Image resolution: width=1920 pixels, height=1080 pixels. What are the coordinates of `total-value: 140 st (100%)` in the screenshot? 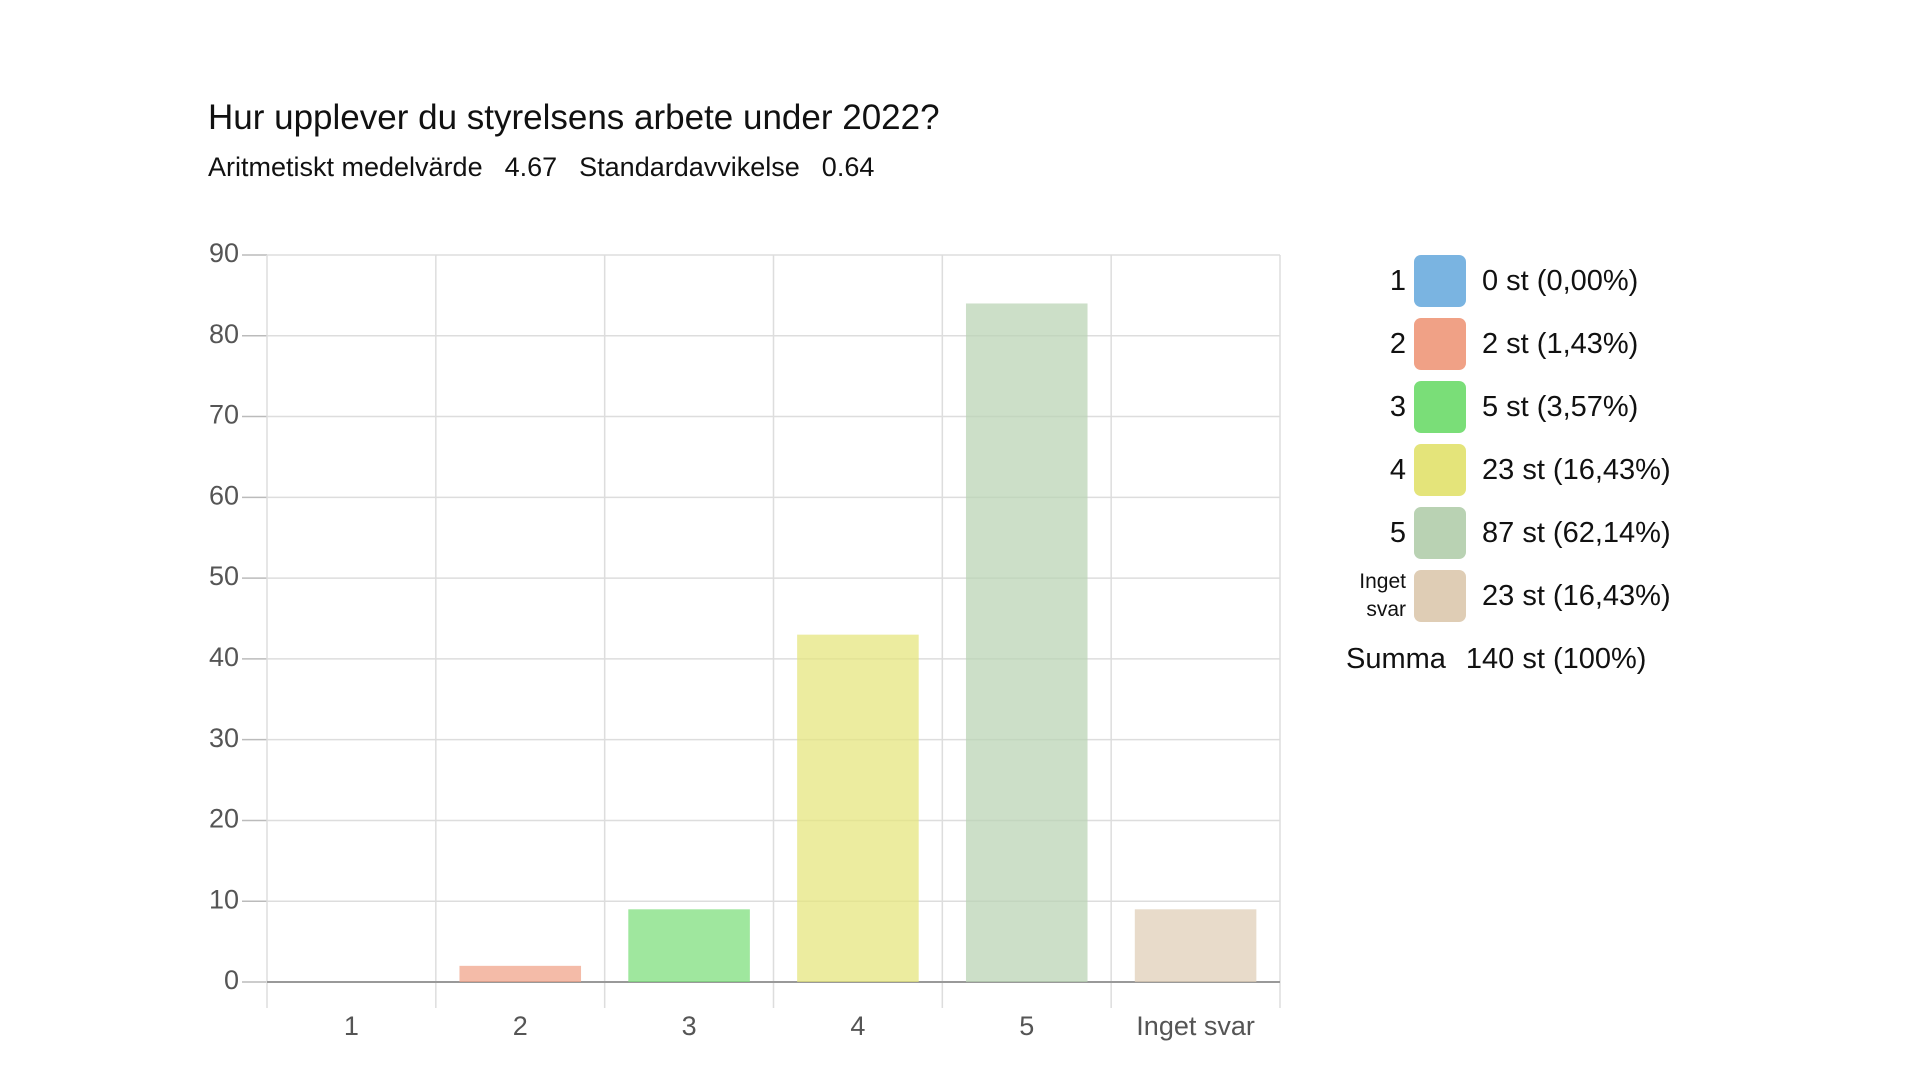 It's located at (1556, 658).